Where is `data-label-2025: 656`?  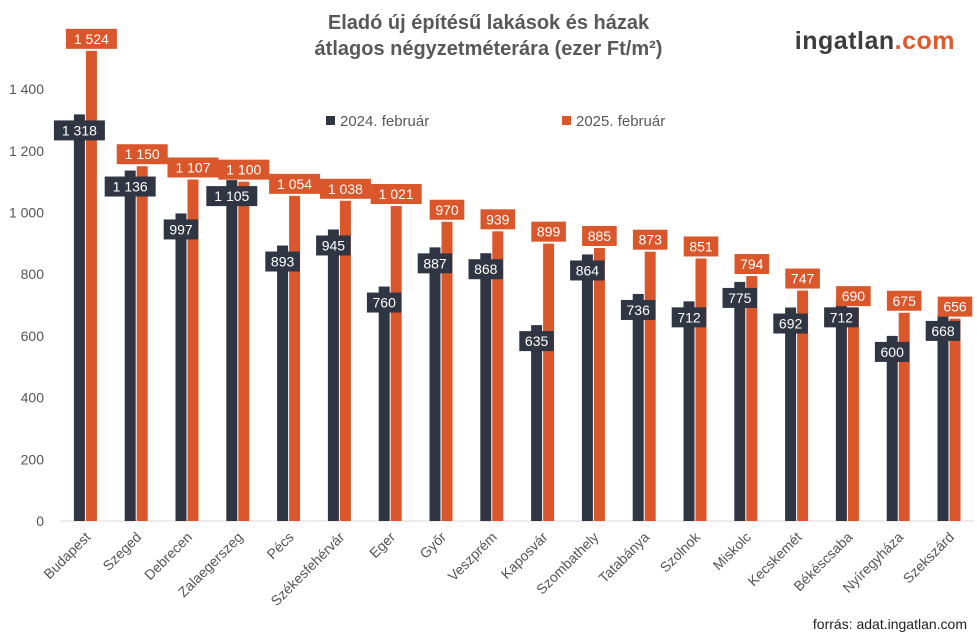
data-label-2025: 656 is located at coordinates (955, 307).